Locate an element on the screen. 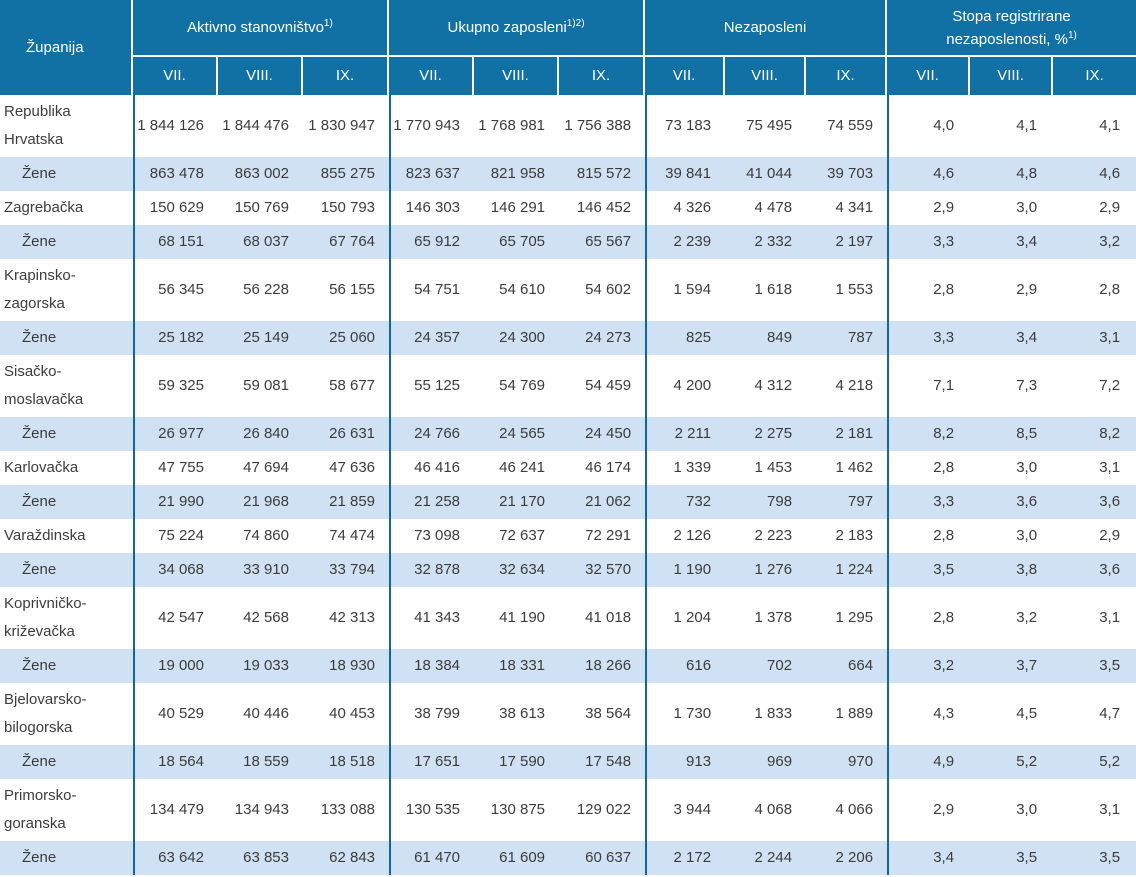  value-cell: 1 276 is located at coordinates (766, 570).